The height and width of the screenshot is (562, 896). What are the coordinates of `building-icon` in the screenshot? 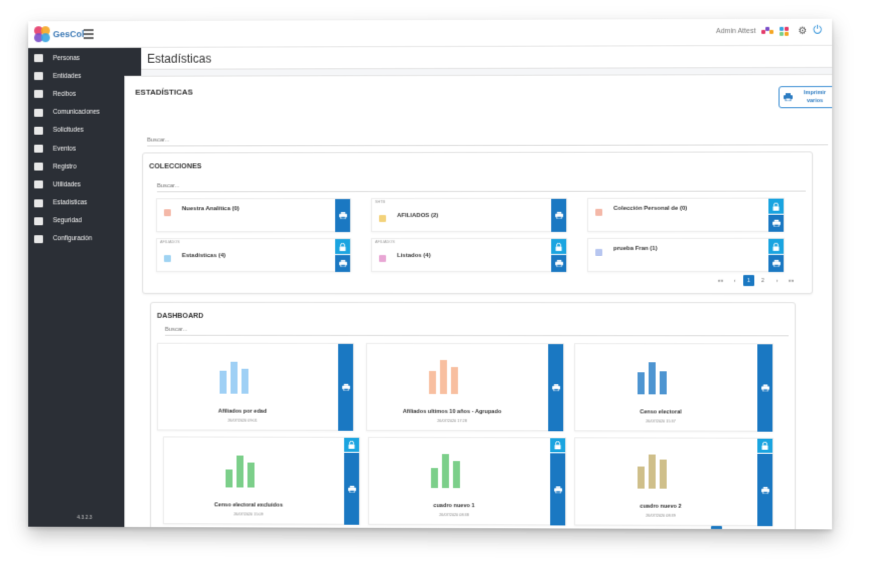 It's located at (38, 76).